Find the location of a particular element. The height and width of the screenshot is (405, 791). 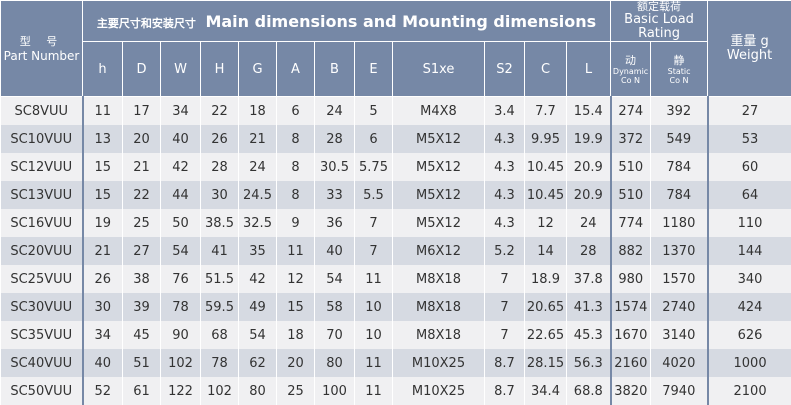

table-cell: M5X12 is located at coordinates (439, 167).